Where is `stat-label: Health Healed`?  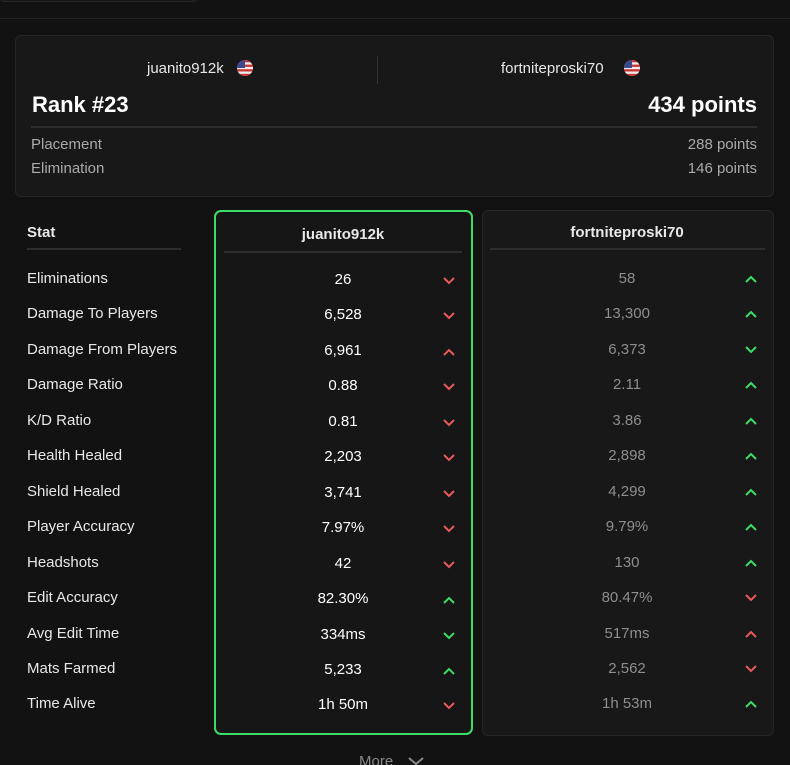 stat-label: Health Healed is located at coordinates (75, 456).